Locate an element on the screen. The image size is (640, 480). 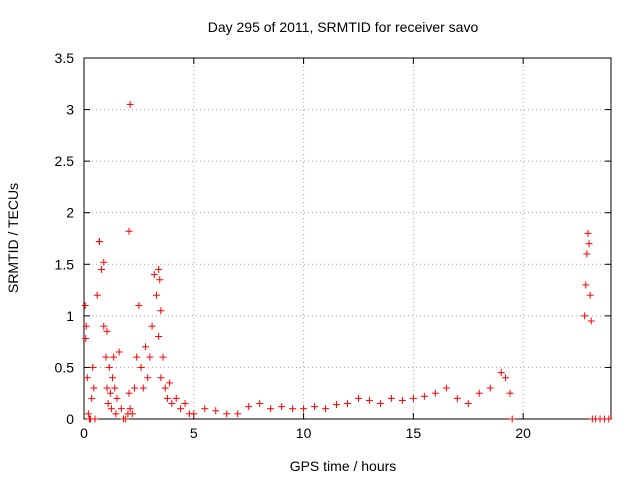
y-tick-label: 1 is located at coordinates (70, 316).